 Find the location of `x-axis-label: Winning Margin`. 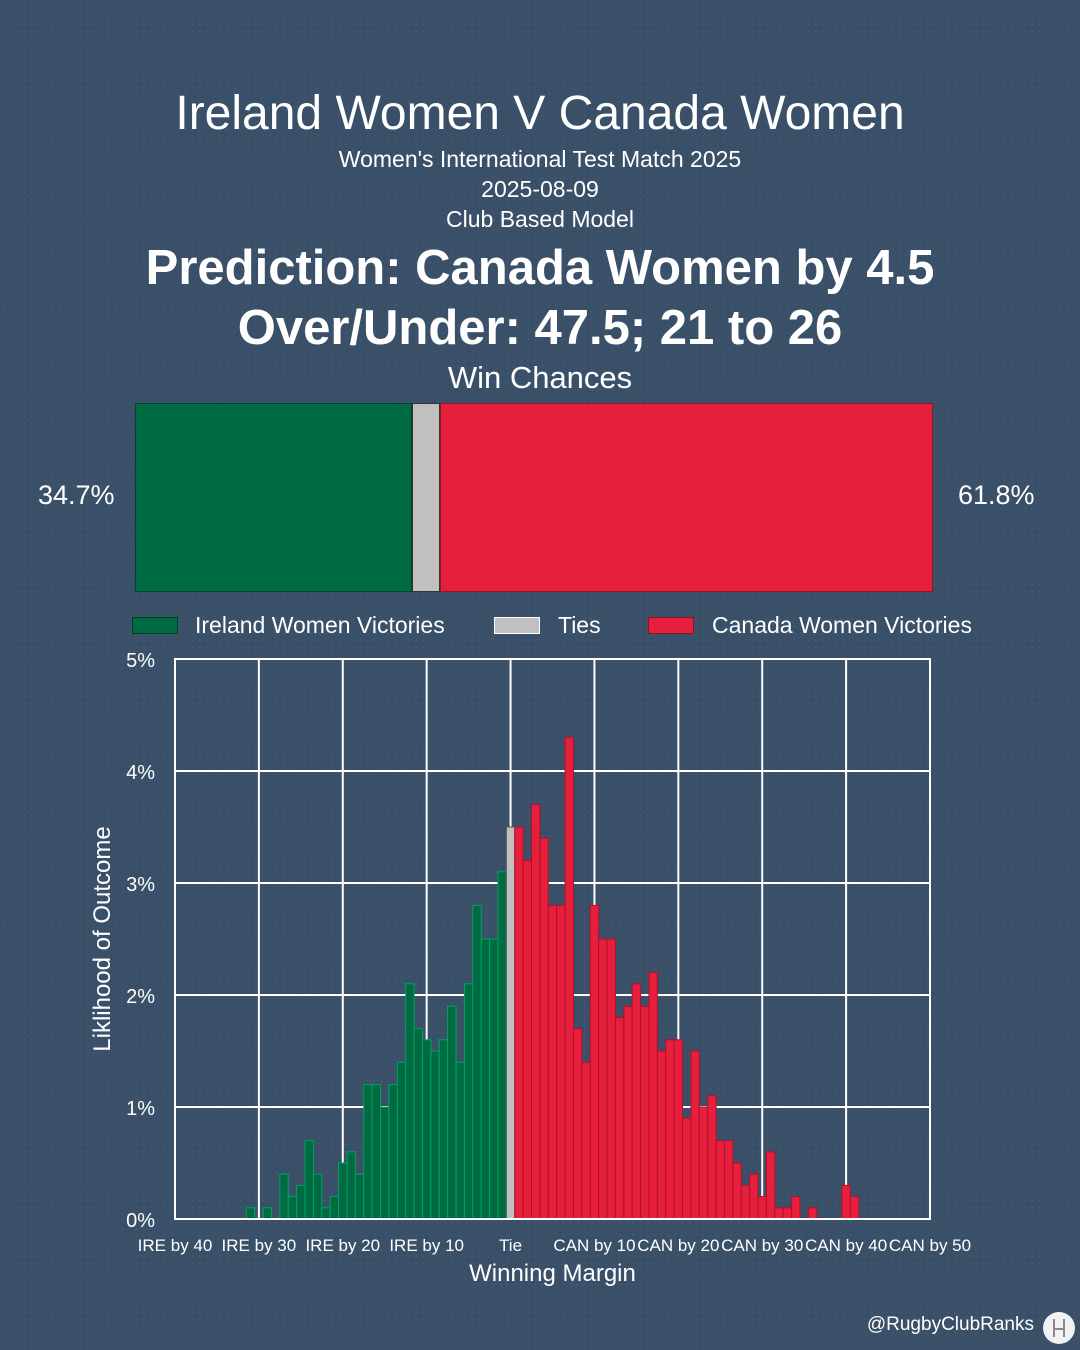

x-axis-label: Winning Margin is located at coordinates (552, 1273).